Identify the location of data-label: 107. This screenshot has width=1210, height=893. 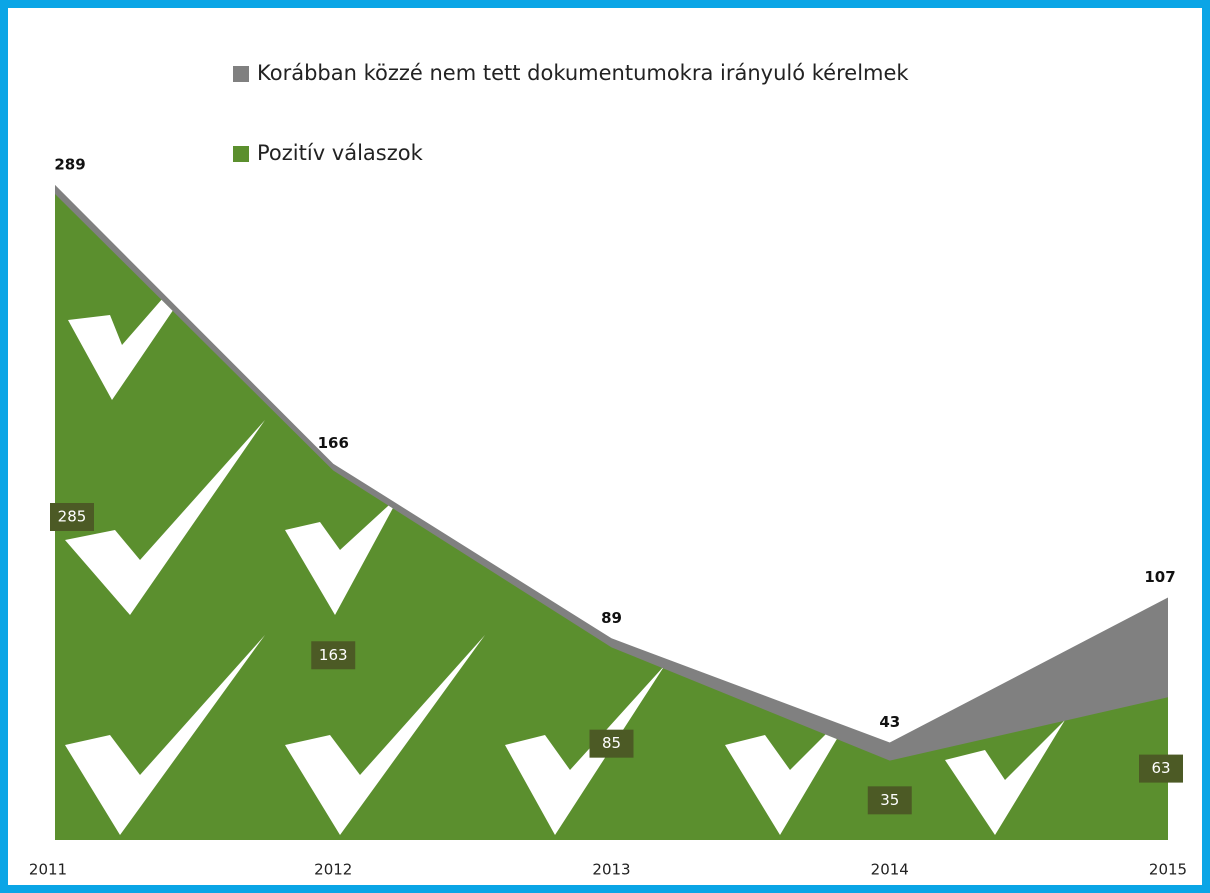
(1159, 577).